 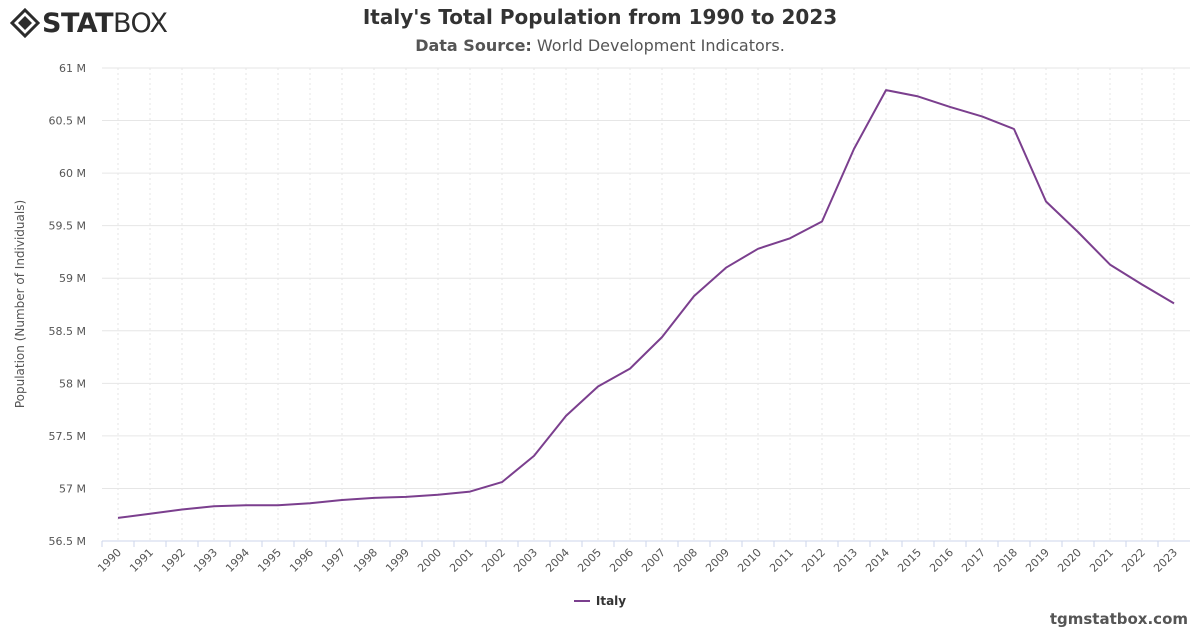 What do you see at coordinates (72, 68) in the screenshot?
I see `y-tick-label: 61 M` at bounding box center [72, 68].